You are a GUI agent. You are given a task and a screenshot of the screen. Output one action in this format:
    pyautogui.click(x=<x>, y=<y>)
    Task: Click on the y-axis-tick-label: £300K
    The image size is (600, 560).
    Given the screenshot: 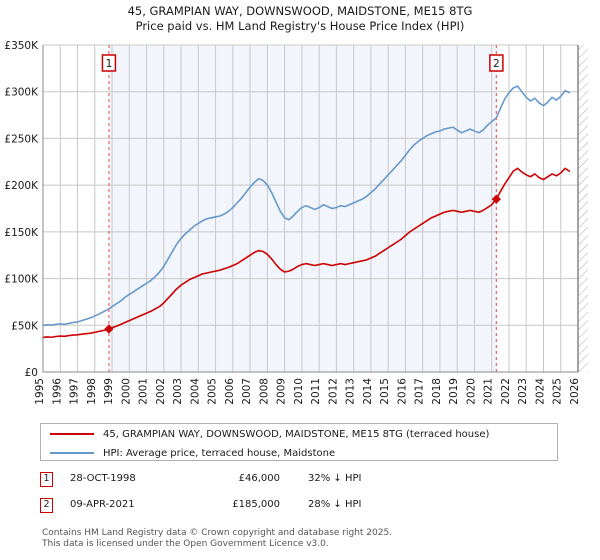 What is the action you would take?
    pyautogui.click(x=21, y=93)
    